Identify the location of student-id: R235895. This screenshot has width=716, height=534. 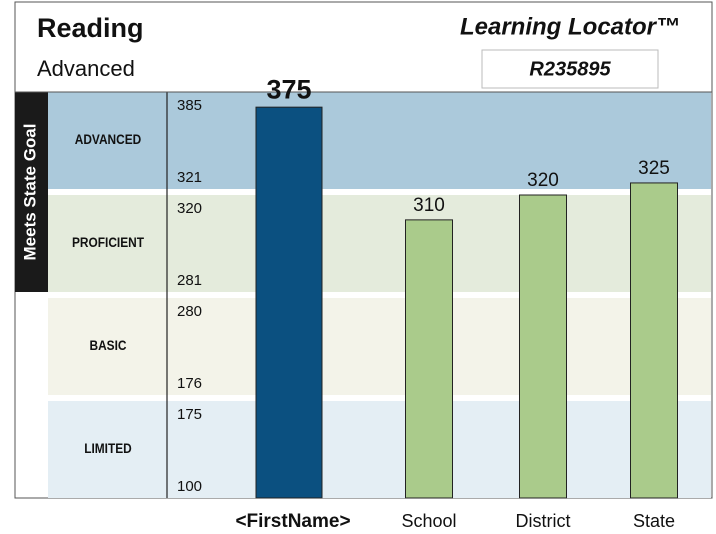
(570, 69).